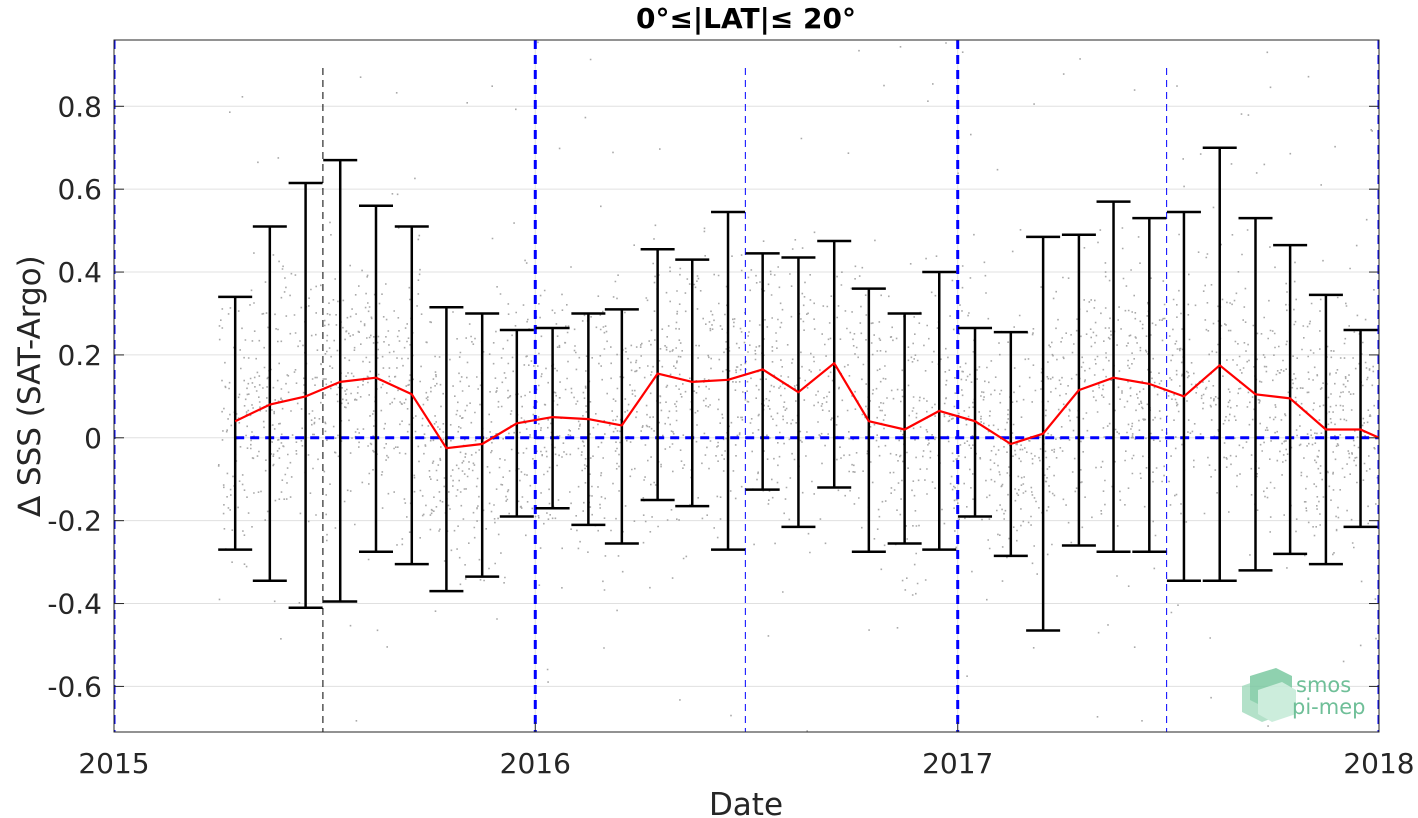 This screenshot has width=1418, height=818. What do you see at coordinates (79, 355) in the screenshot?
I see `y-tick-label: 0.2` at bounding box center [79, 355].